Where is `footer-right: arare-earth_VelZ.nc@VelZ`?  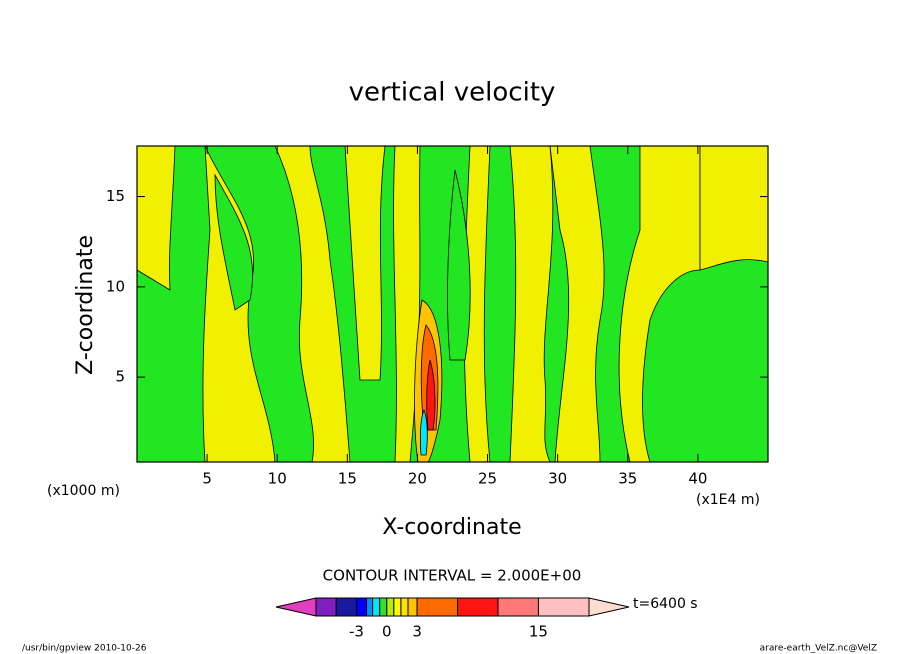 footer-right: arare-earth_VelZ.nc@VelZ is located at coordinates (818, 649).